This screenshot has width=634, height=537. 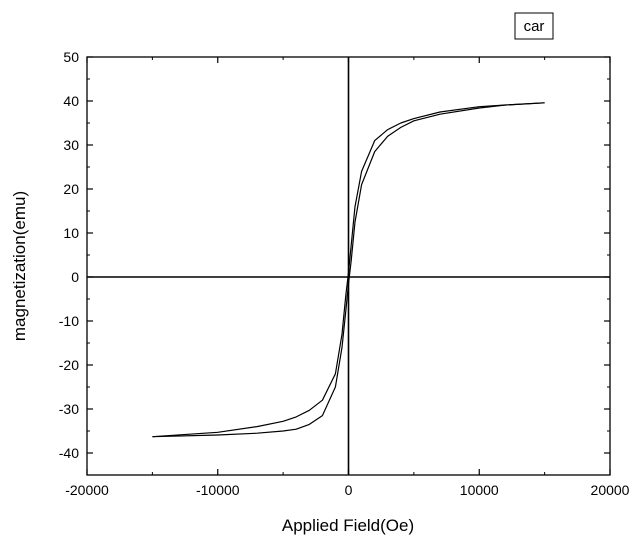 I want to click on x-tick-label: 20000, so click(x=610, y=490).